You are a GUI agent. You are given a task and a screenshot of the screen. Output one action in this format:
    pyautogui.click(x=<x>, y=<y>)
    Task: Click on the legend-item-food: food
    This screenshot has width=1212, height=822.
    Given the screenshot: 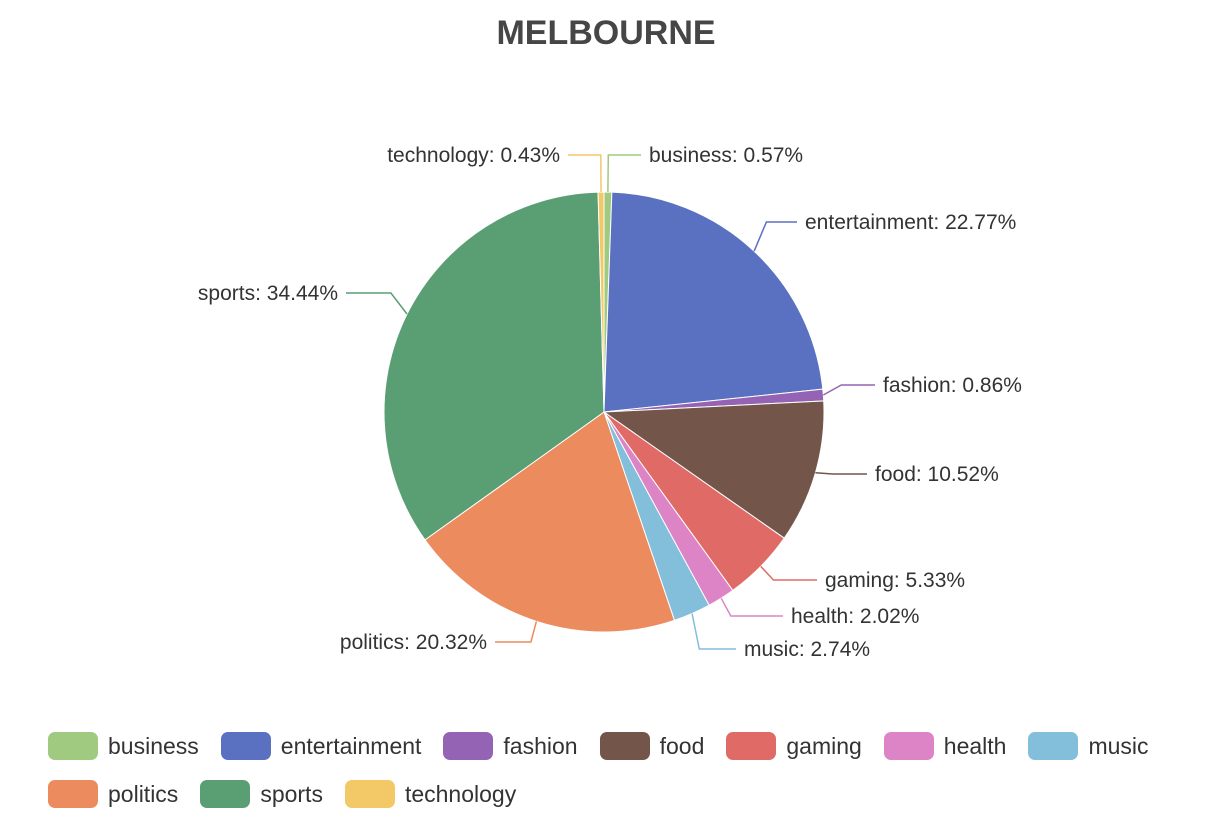 What is the action you would take?
    pyautogui.click(x=652, y=746)
    